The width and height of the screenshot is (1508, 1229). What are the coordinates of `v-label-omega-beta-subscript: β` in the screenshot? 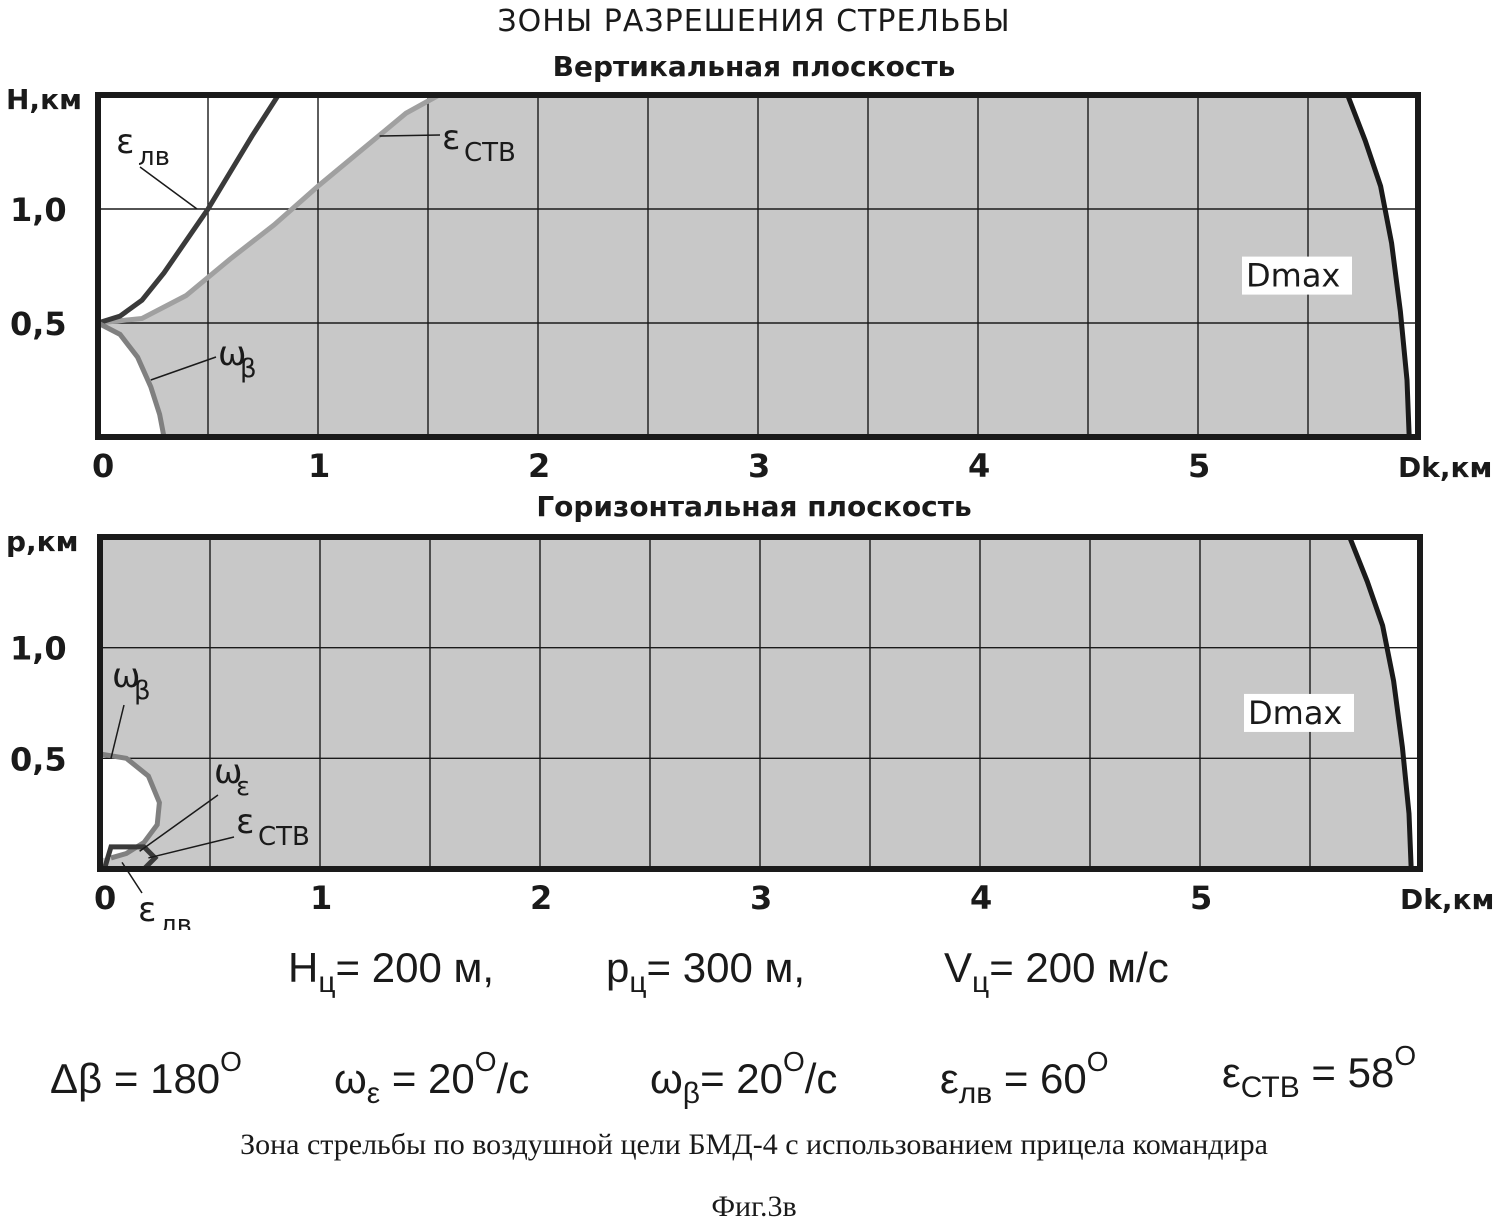 It's located at (248, 369).